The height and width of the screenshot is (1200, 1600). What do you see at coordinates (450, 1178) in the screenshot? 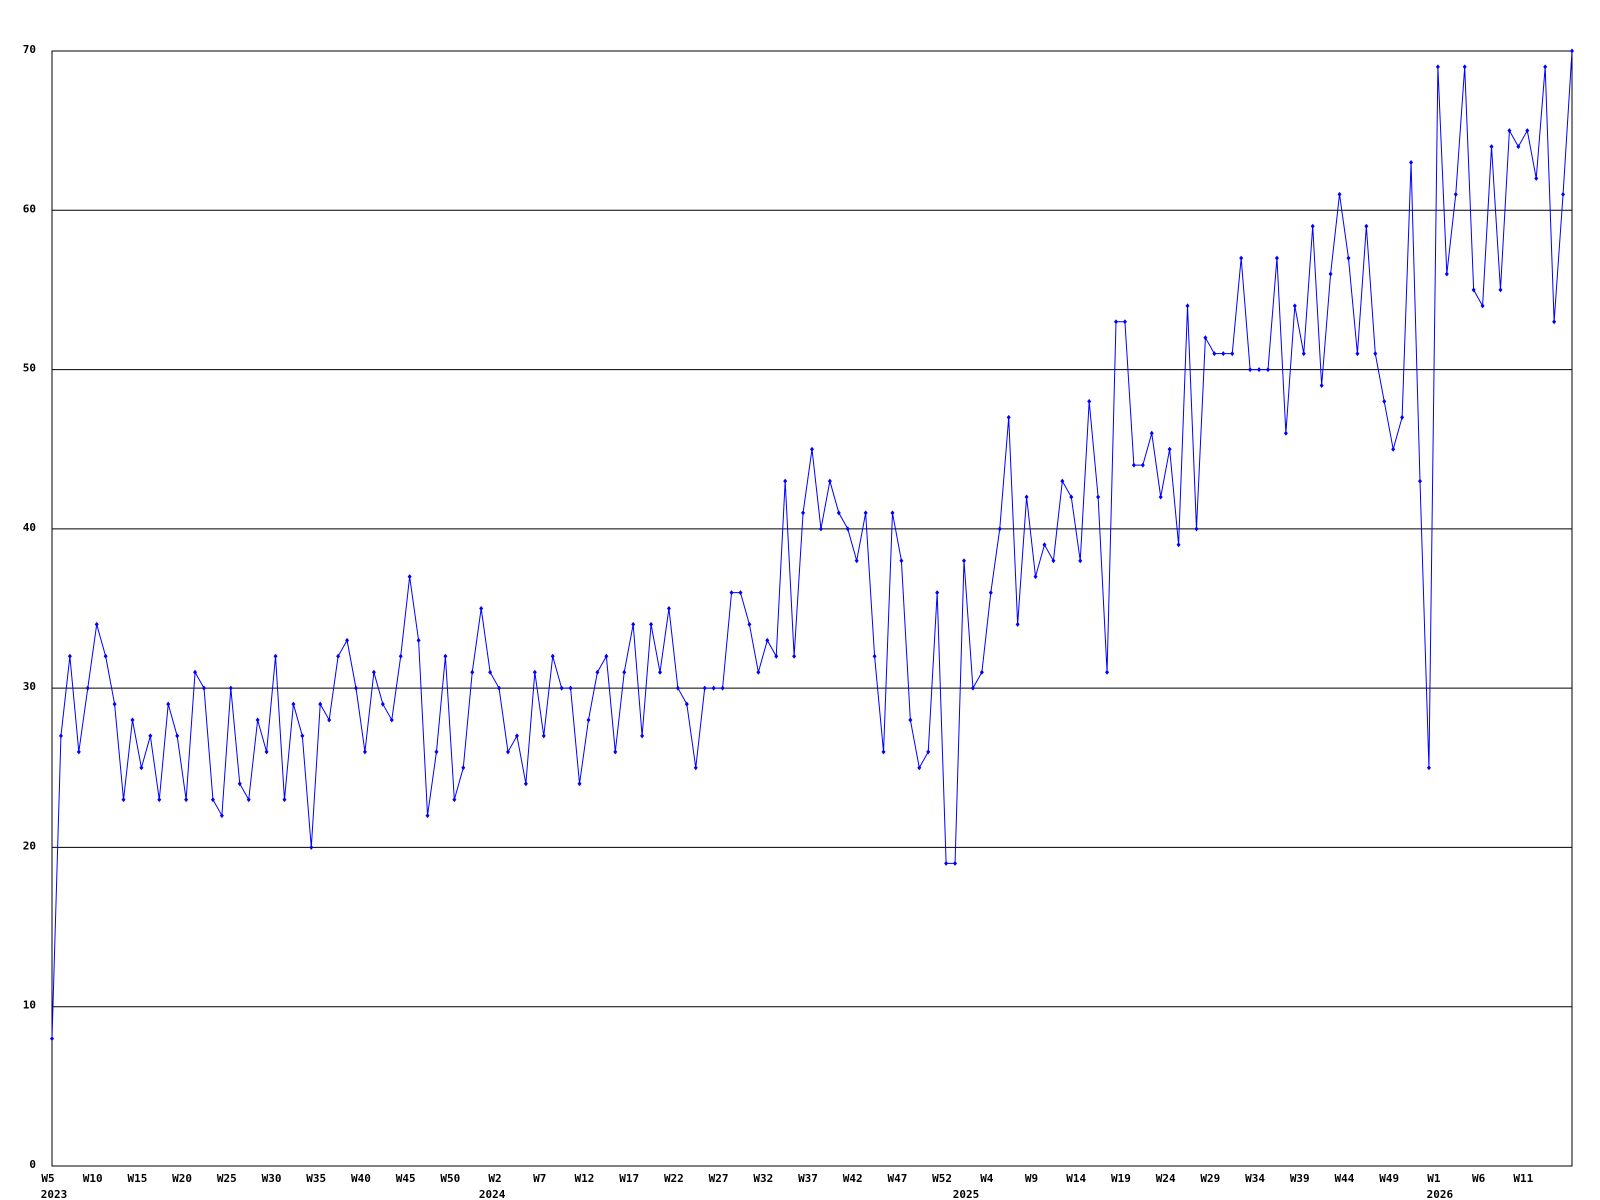
I see `x-tick-label: W50` at bounding box center [450, 1178].